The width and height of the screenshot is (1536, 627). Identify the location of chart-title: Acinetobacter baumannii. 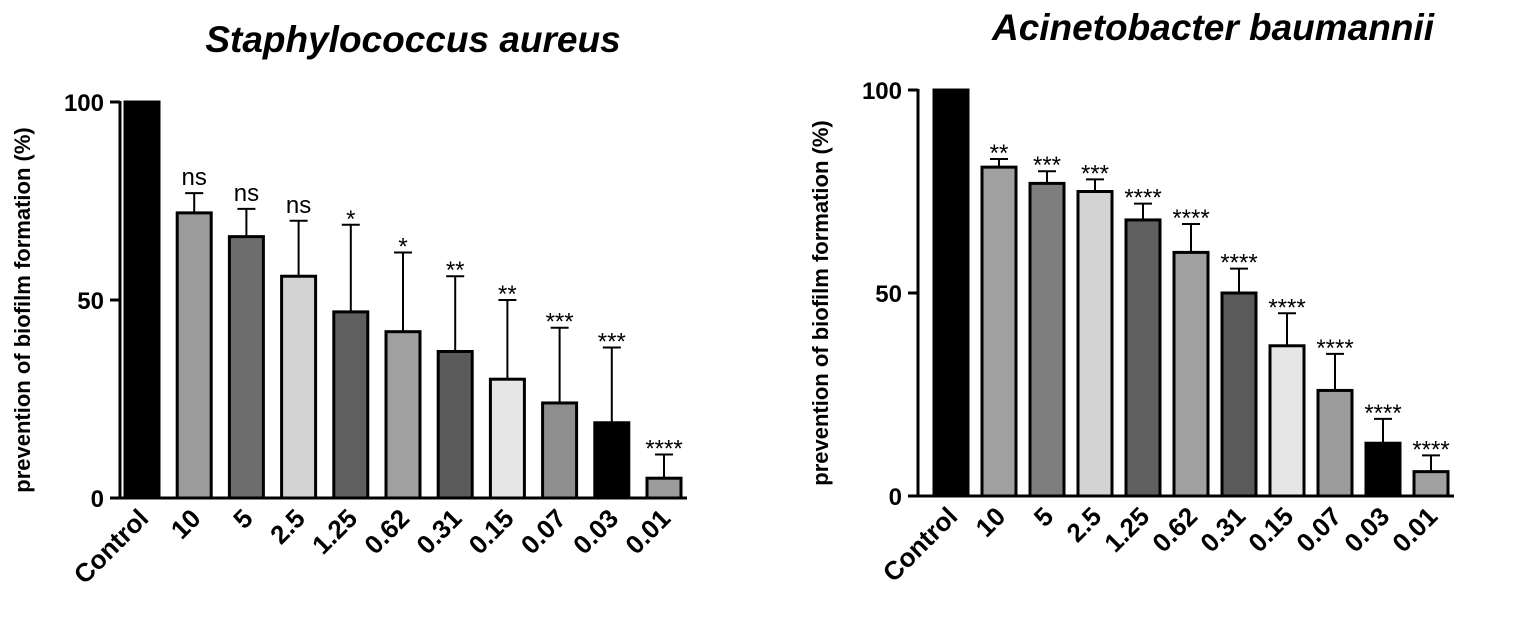
(1213, 27).